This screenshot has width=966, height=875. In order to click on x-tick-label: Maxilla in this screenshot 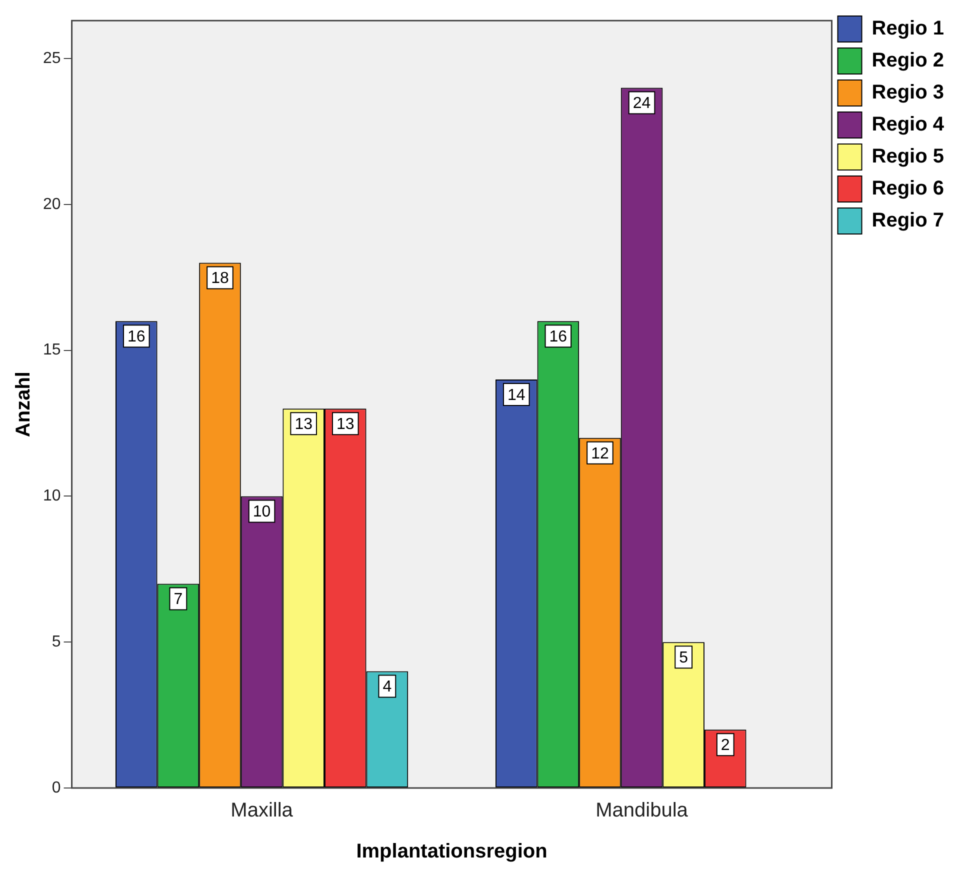, I will do `click(262, 811)`.